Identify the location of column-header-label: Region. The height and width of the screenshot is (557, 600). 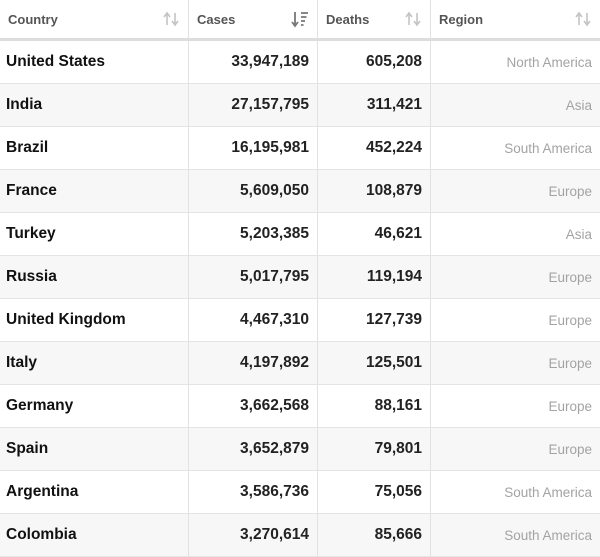
(461, 19).